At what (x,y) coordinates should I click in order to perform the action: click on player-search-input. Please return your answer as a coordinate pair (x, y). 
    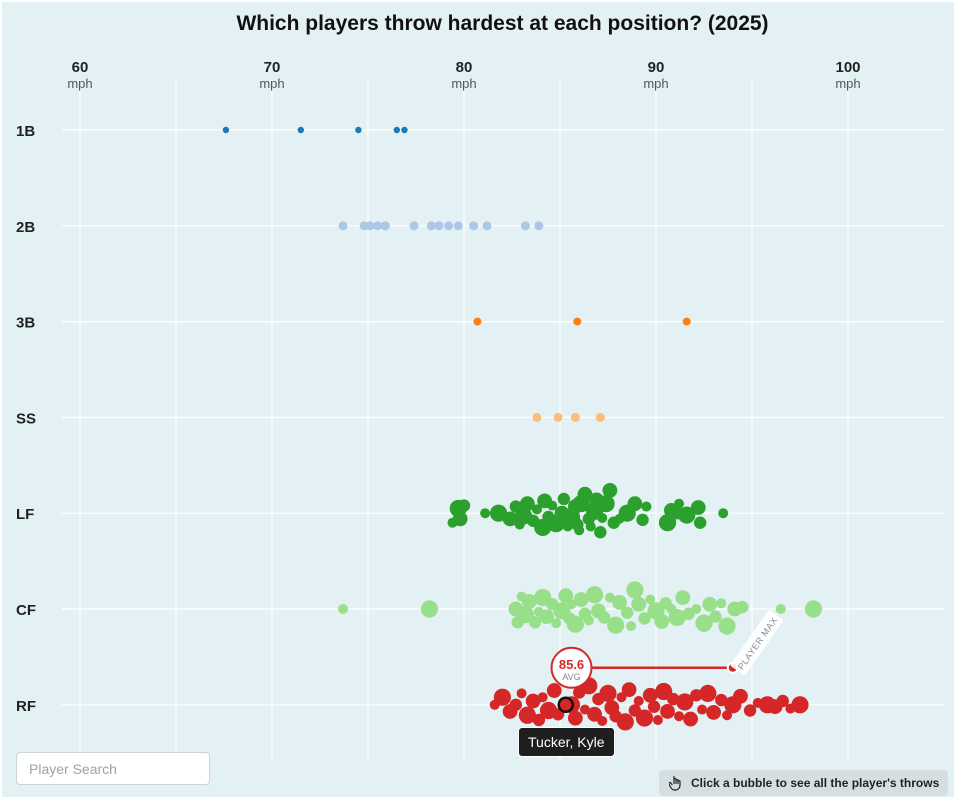
    Looking at the image, I should click on (113, 768).